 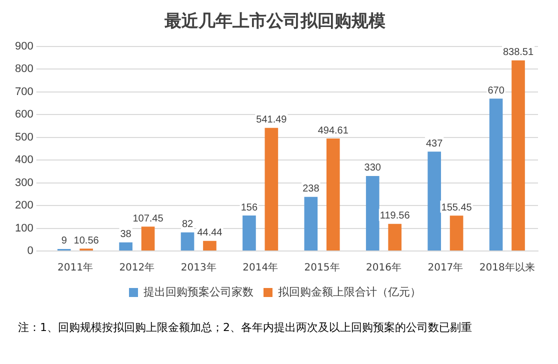 I want to click on data-label: 541.49, so click(x=272, y=120).